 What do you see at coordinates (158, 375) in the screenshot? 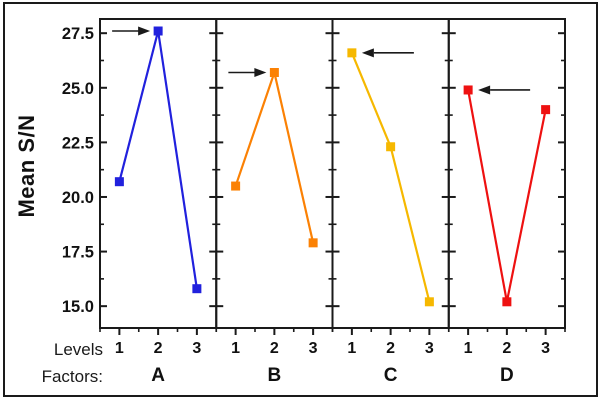
I see `factor-label-A: A` at bounding box center [158, 375].